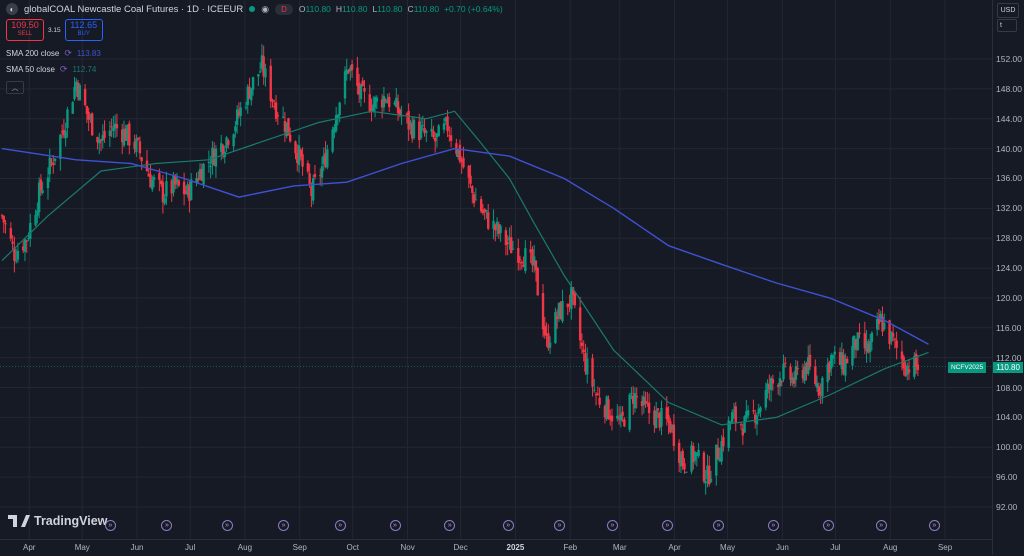  I want to click on month-tick-label: Jun, so click(782, 547).